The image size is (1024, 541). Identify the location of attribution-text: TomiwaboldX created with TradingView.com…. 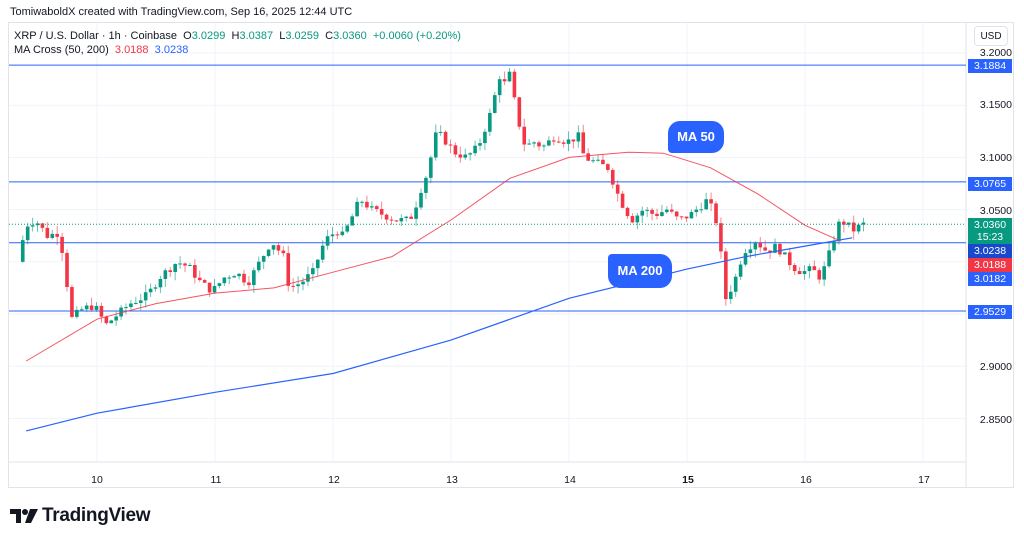
(181, 12).